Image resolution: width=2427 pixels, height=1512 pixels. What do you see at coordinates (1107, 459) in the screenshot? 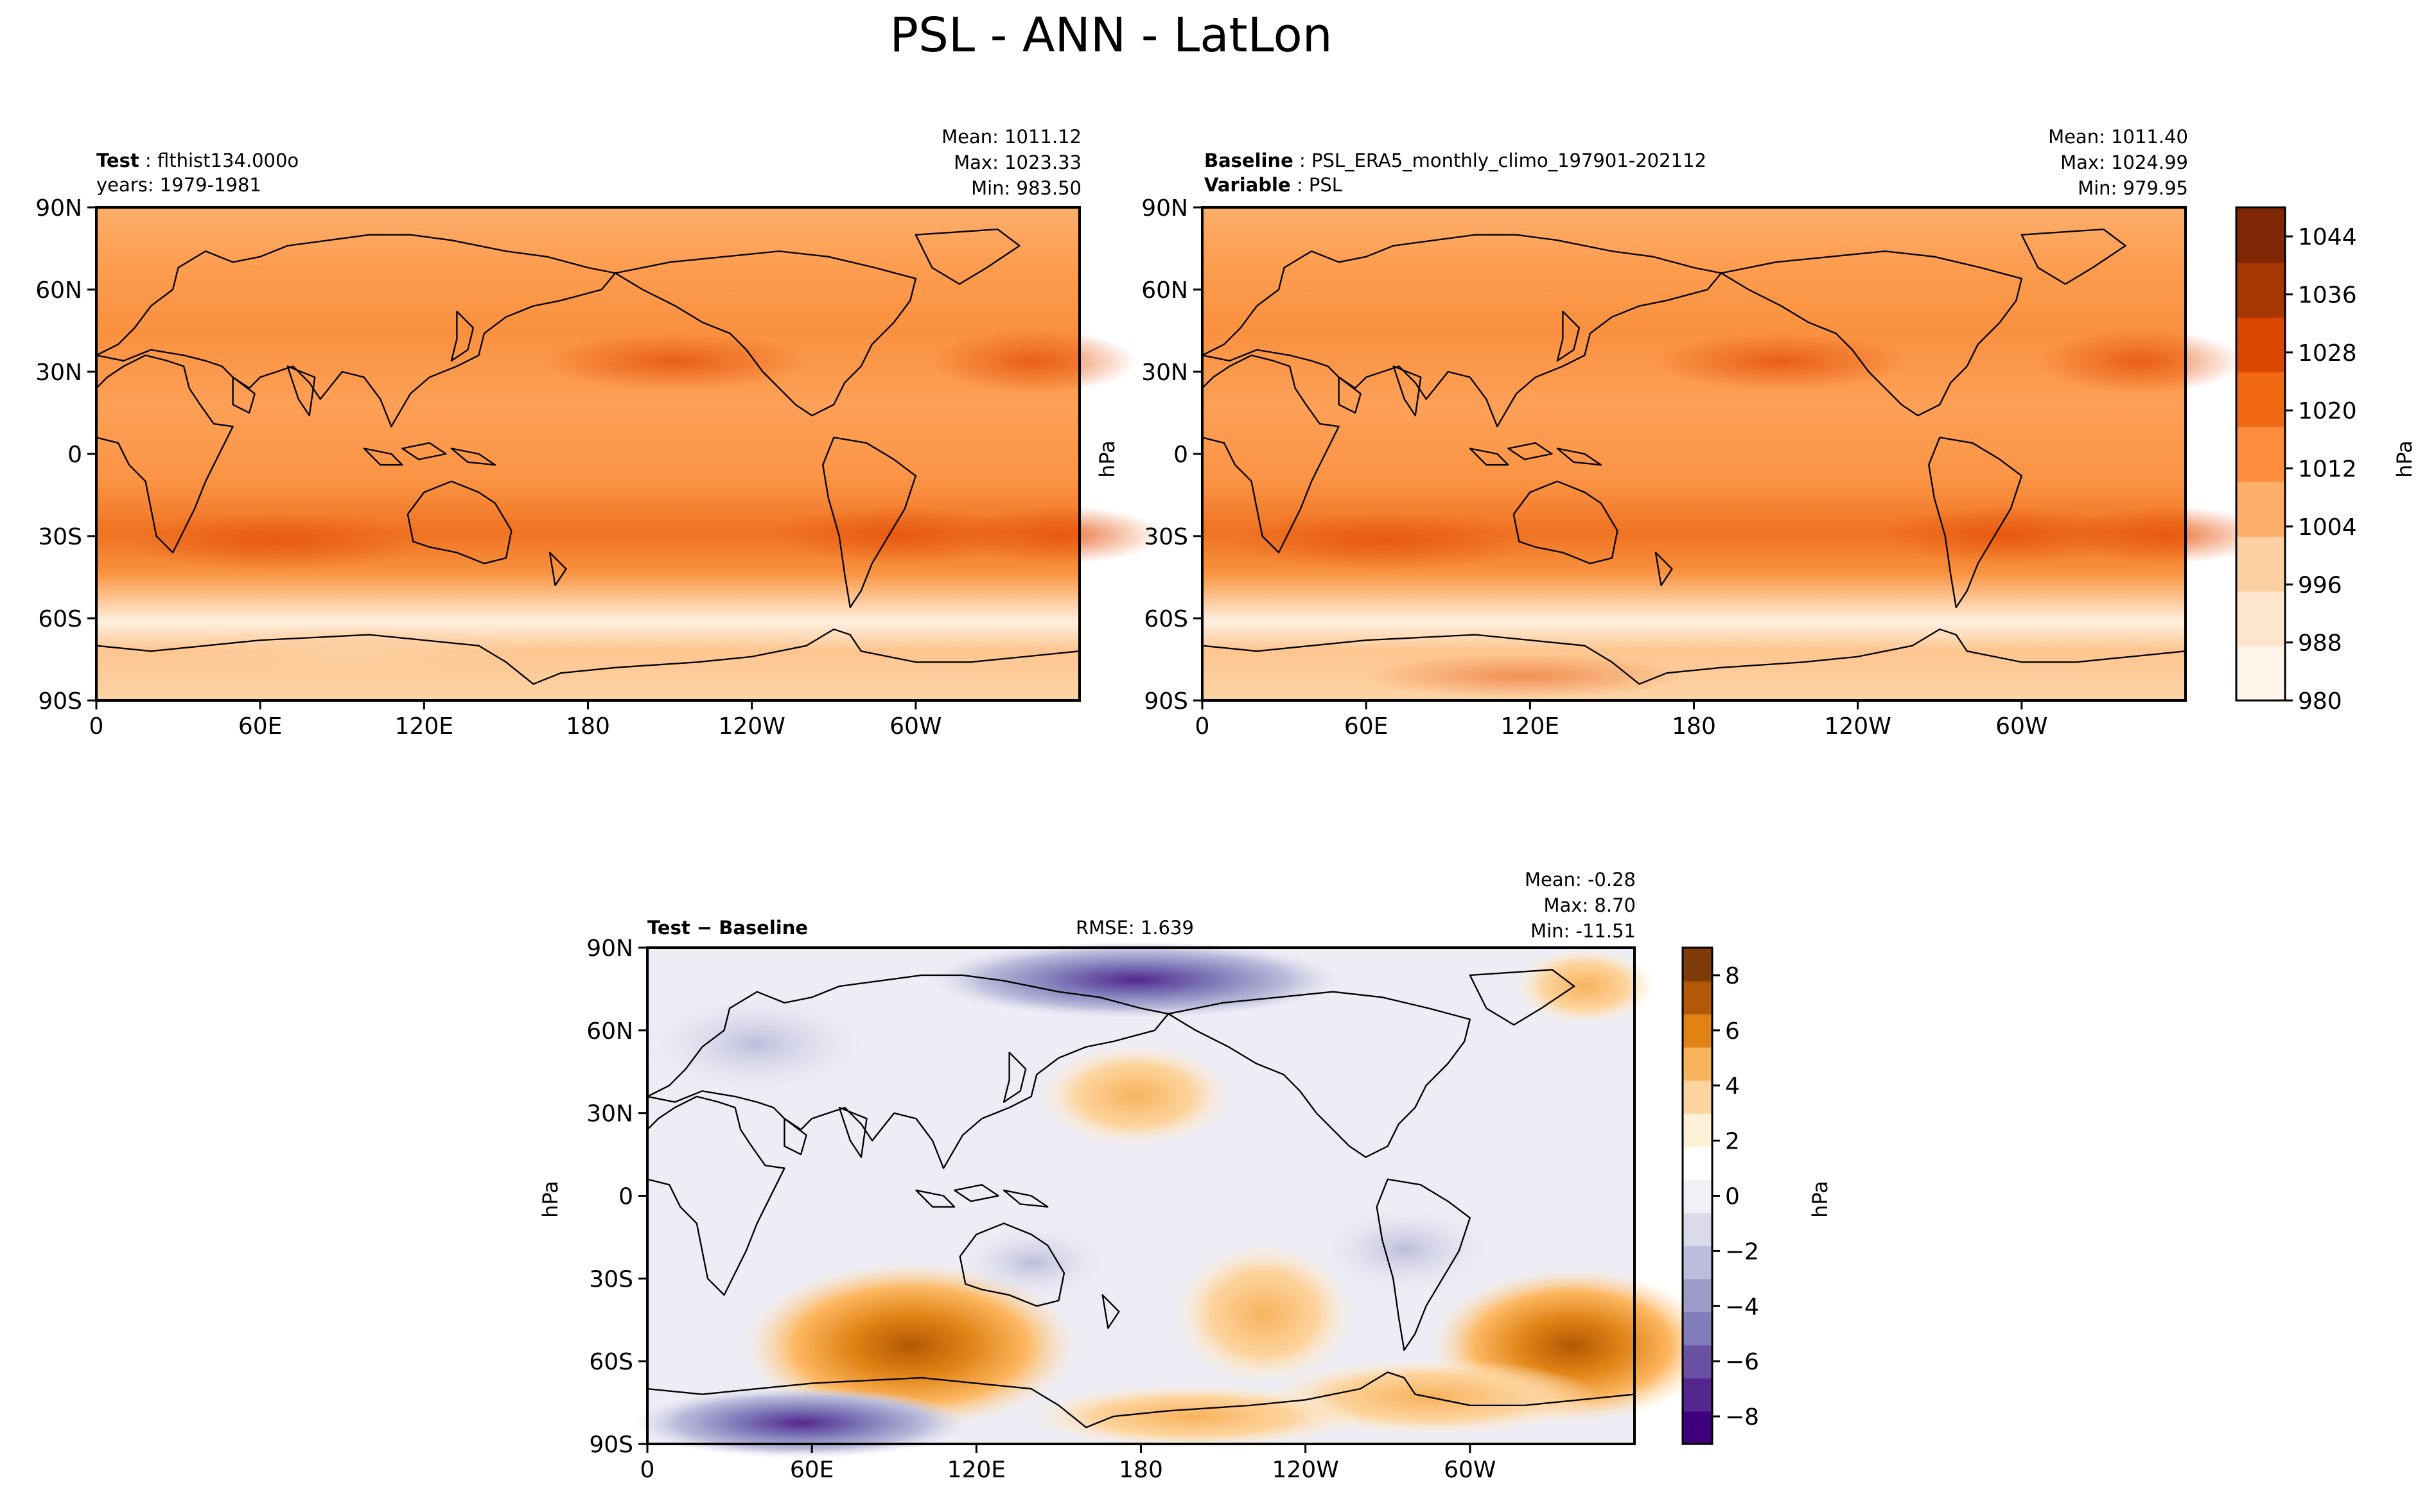
I see `baseline-ylabel: hPa` at bounding box center [1107, 459].